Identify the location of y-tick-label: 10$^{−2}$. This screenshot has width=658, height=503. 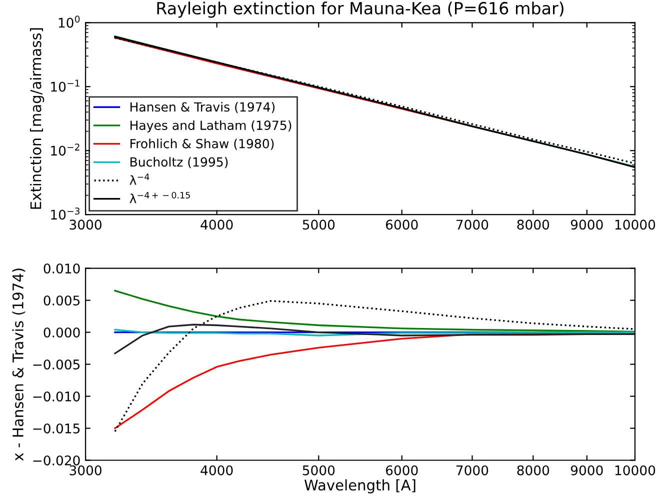
(65, 150).